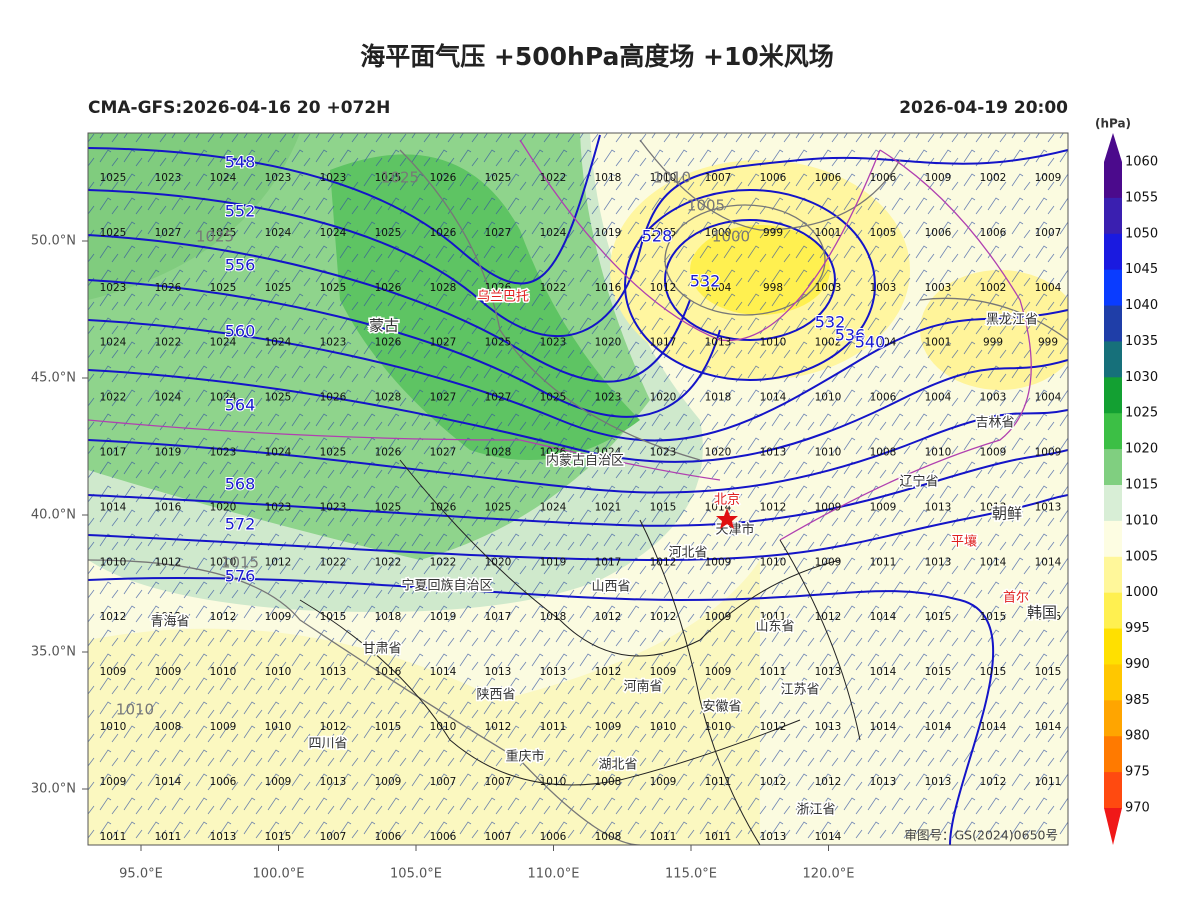 The width and height of the screenshot is (1201, 904). What do you see at coordinates (400, 178) in the screenshot?
I see `isobar-label: 1025` at bounding box center [400, 178].